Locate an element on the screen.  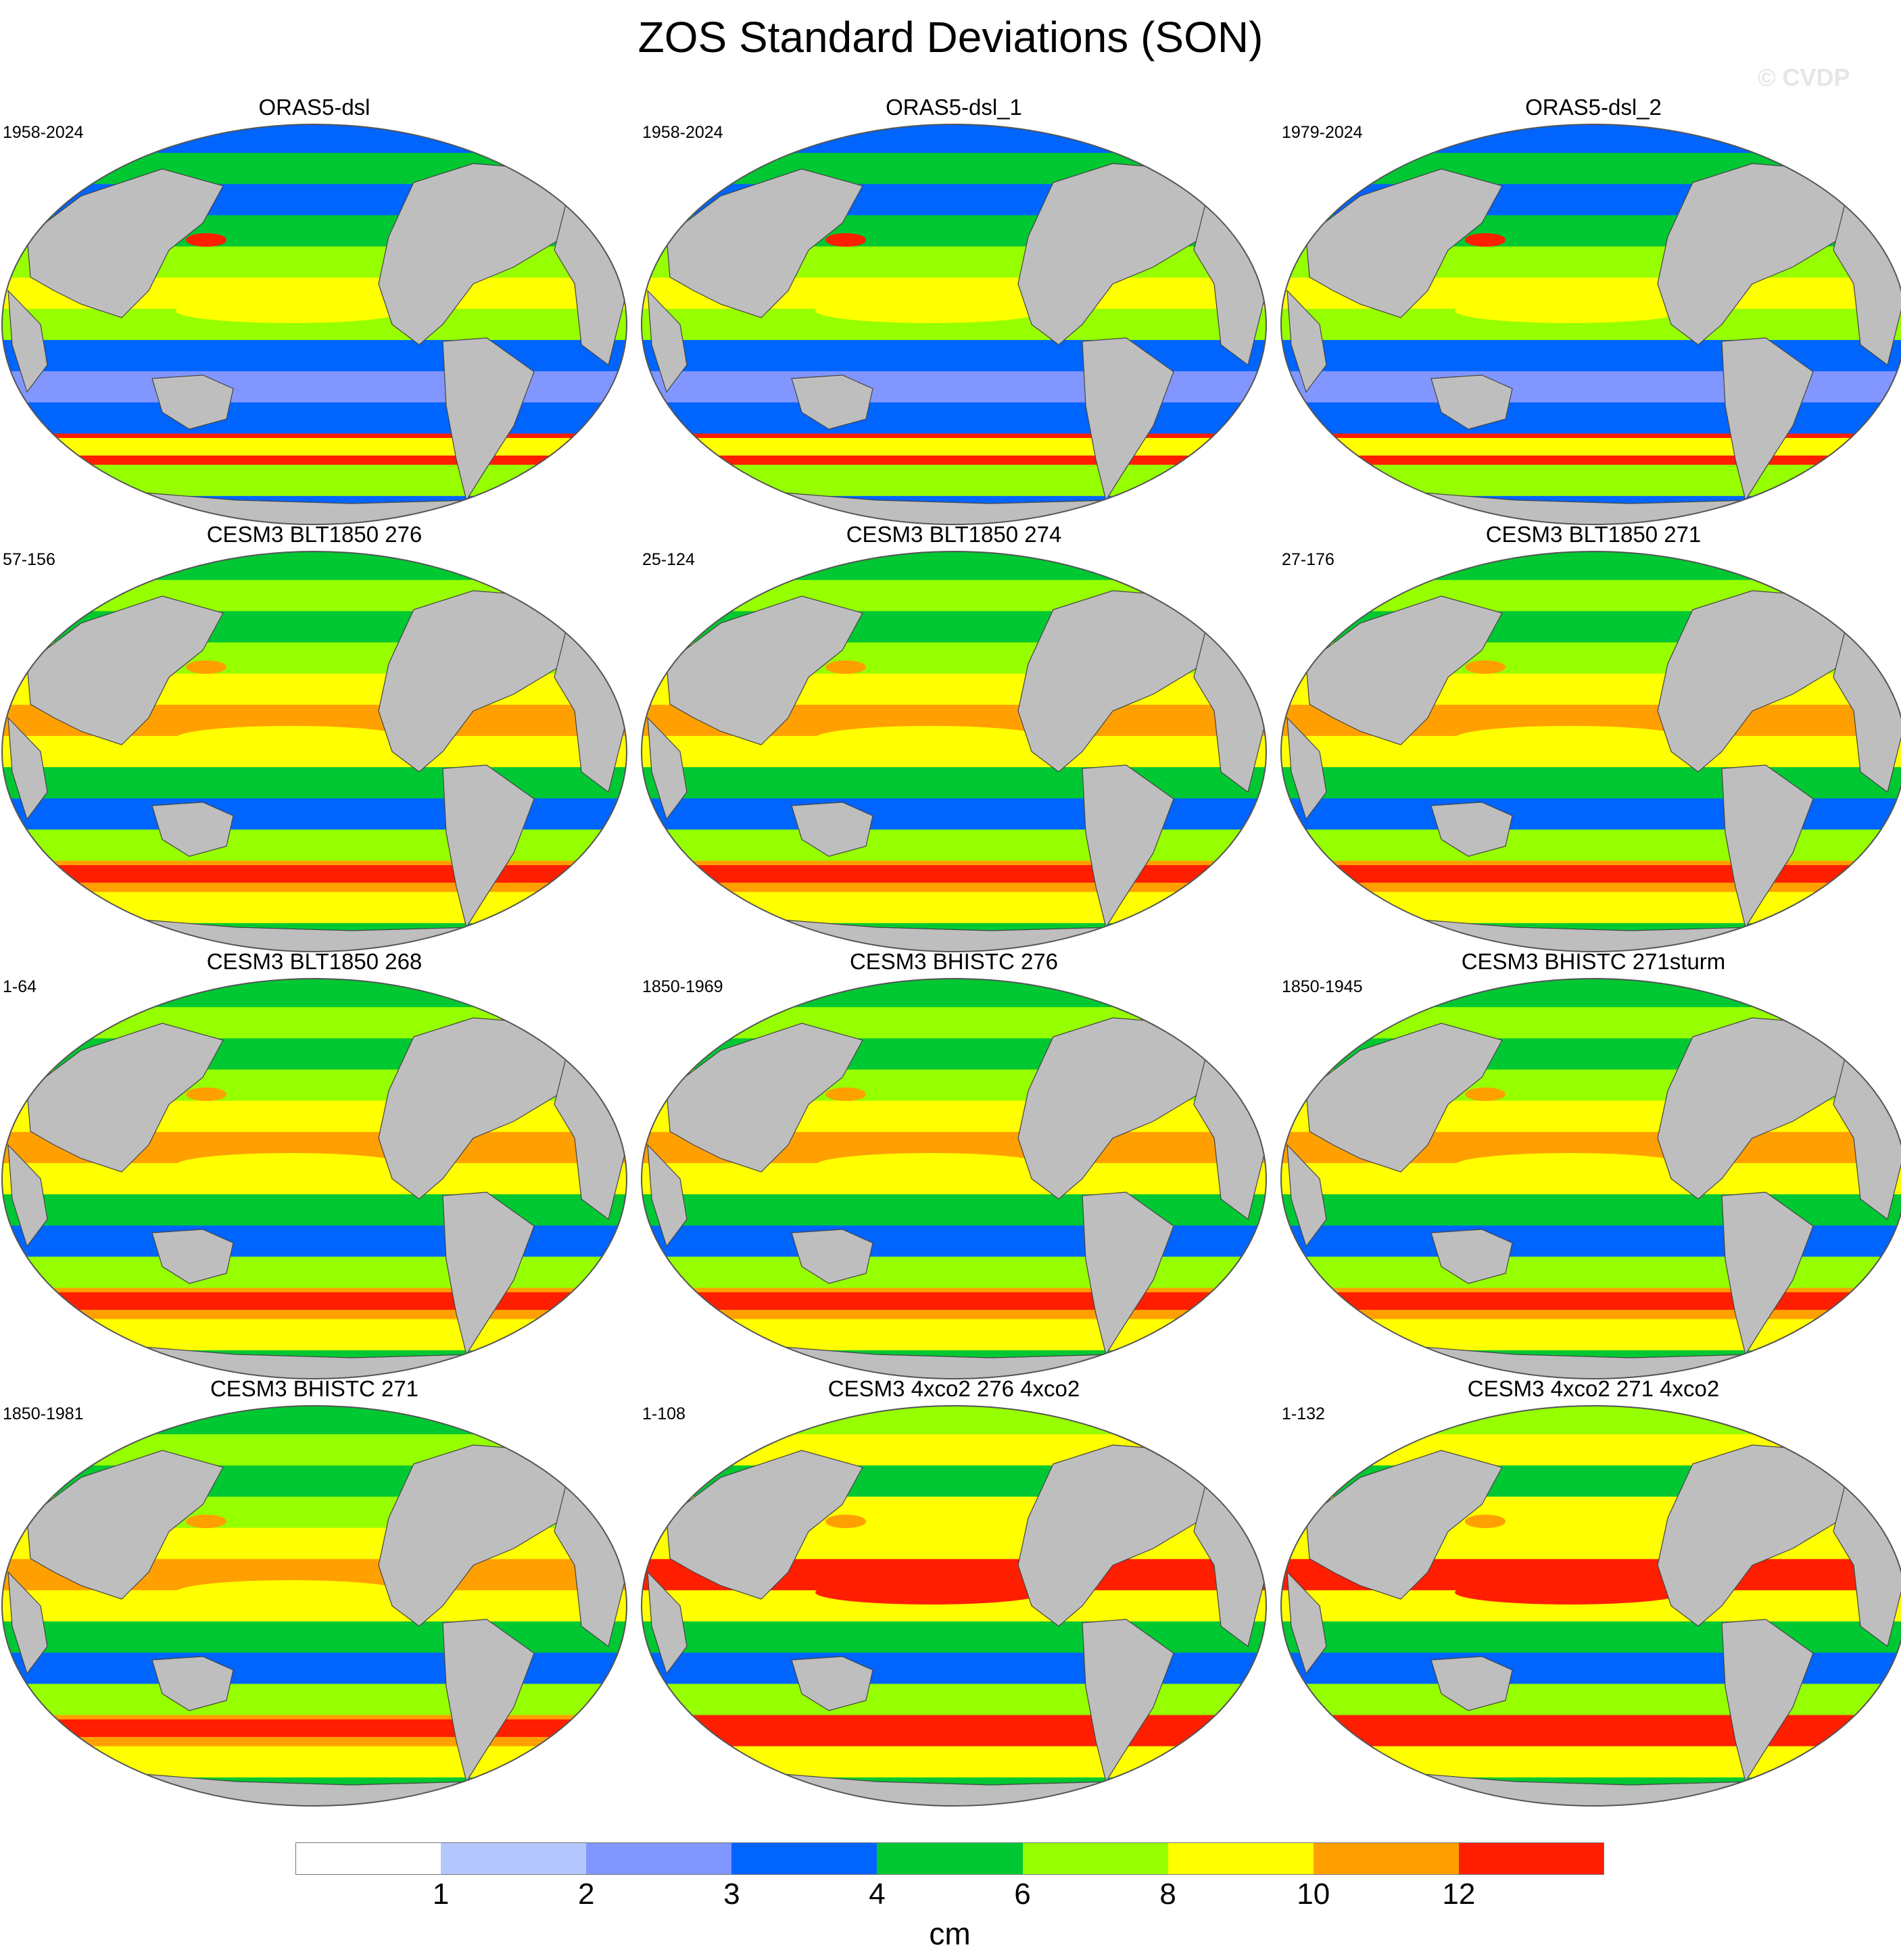
panel-period: 1-108 is located at coordinates (663, 1413).